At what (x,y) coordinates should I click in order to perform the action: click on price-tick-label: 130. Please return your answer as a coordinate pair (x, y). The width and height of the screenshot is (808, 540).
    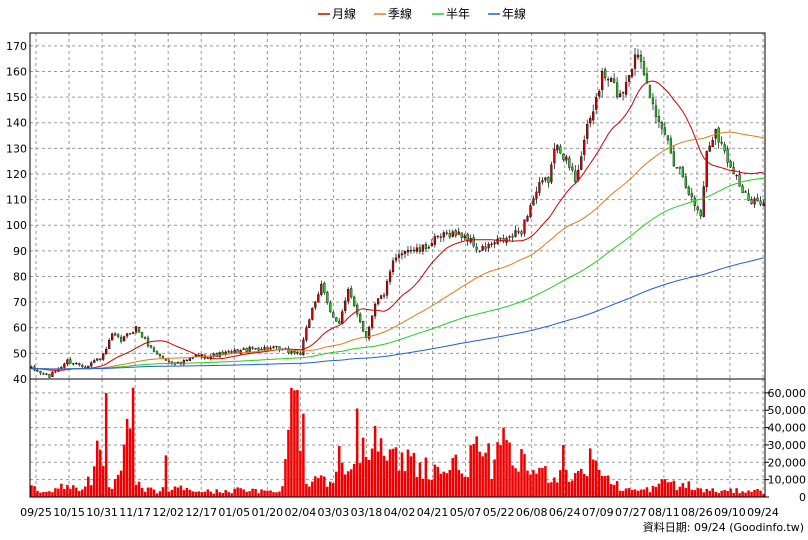
    Looking at the image, I should click on (16, 148).